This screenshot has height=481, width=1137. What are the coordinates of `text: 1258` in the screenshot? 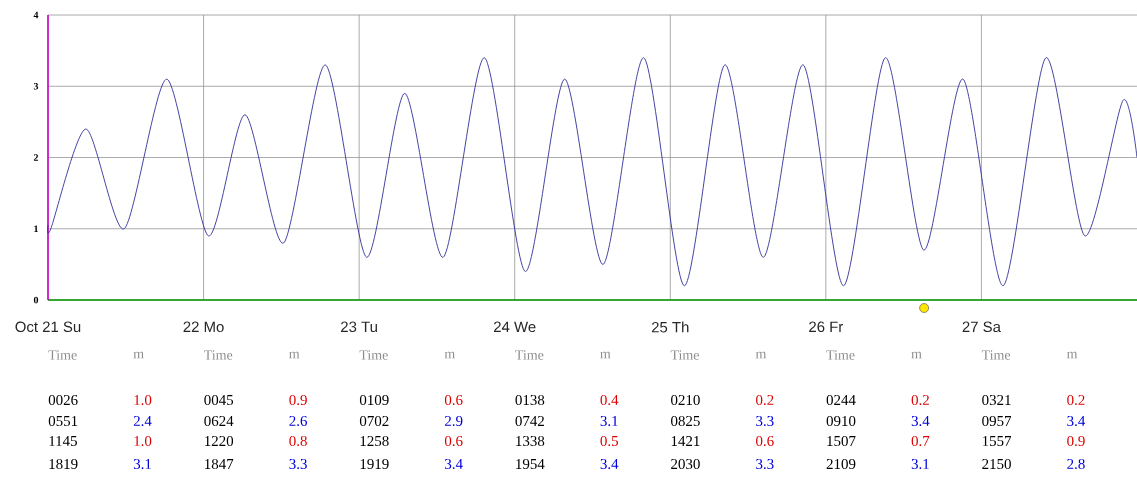 It's located at (374, 441).